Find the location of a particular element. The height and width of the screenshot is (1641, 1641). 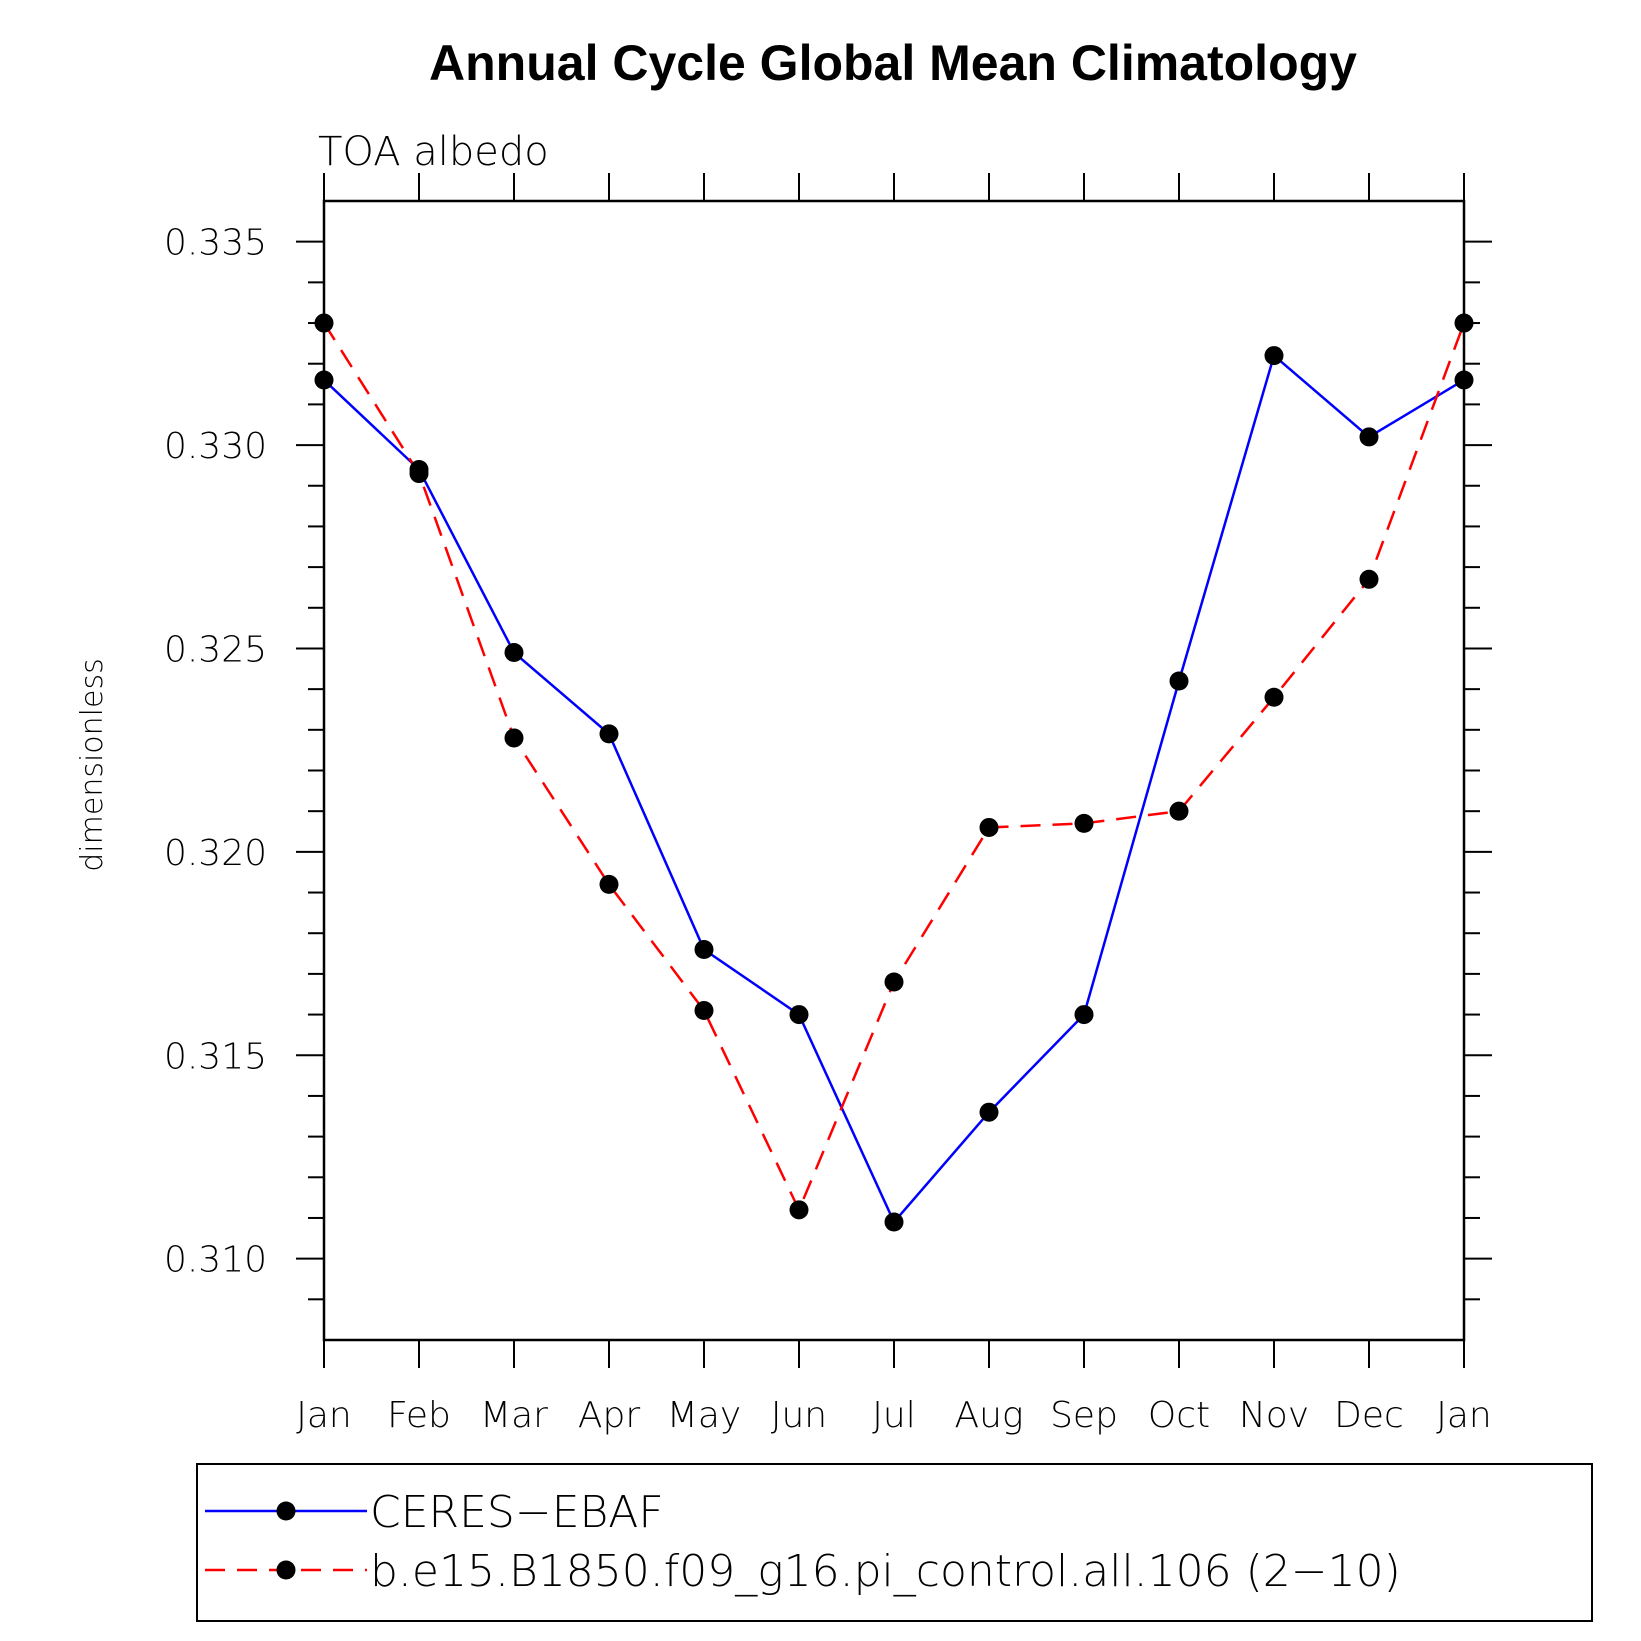

x-tick-label: Nov is located at coordinates (1274, 1415).